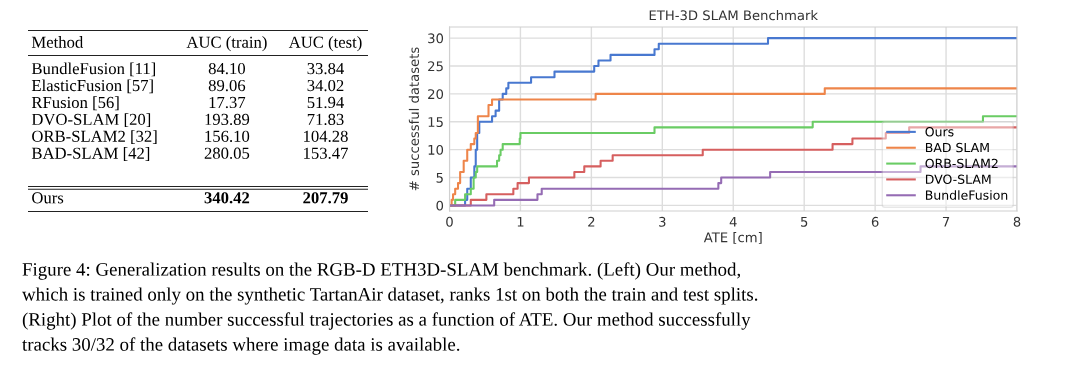 The width and height of the screenshot is (1080, 390). I want to click on data-label: 89.06, so click(227, 85).